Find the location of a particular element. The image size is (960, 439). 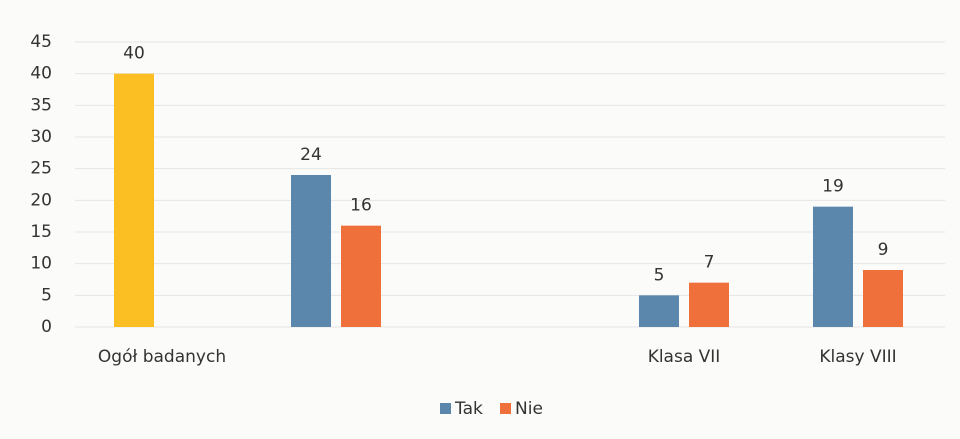

data-label: 24 is located at coordinates (311, 155).